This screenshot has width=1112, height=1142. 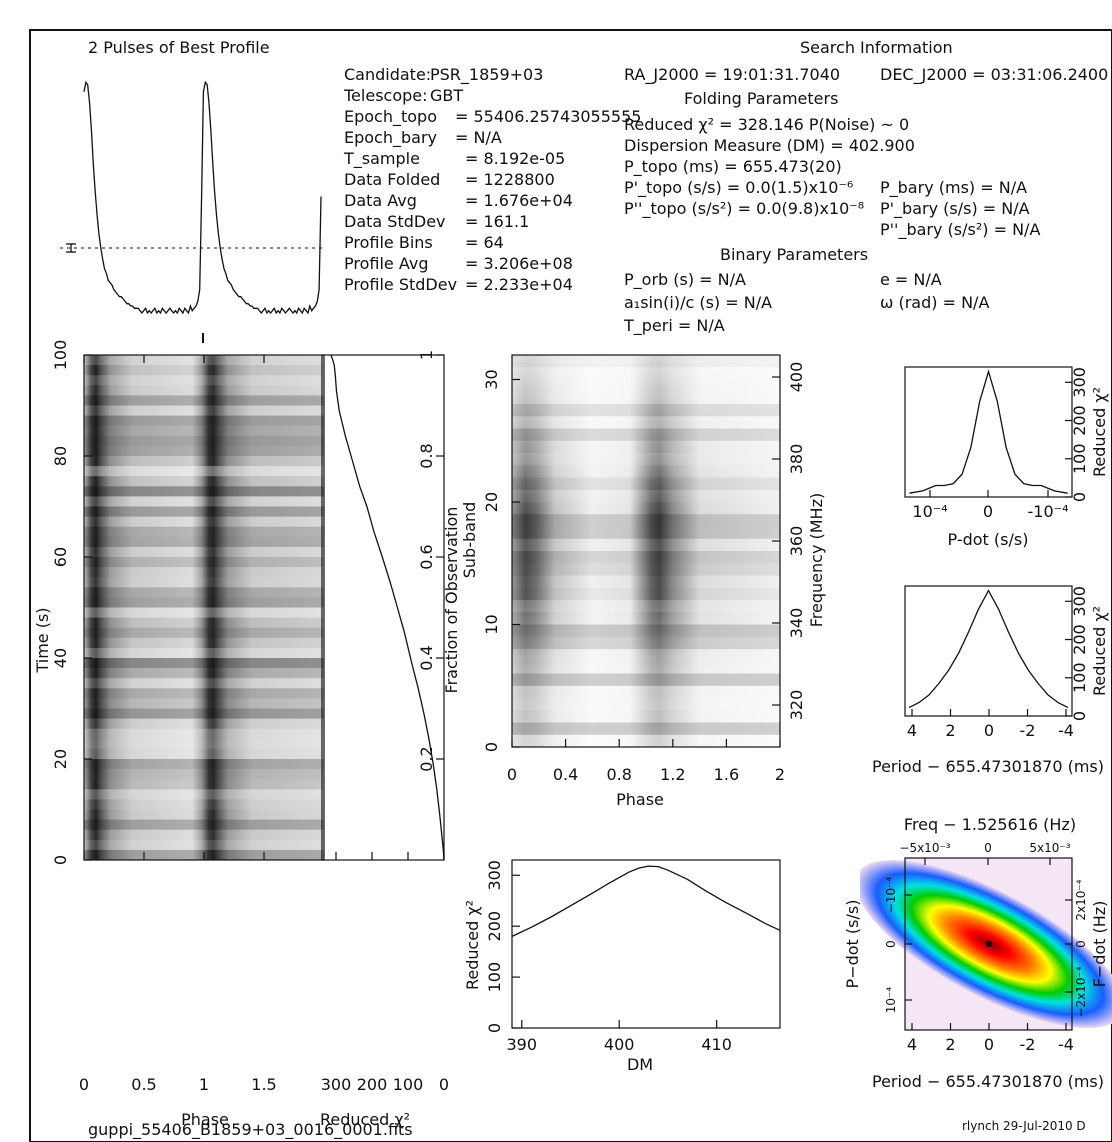 I want to click on folding-line: P'_topo (s/s) = 0.0(1.5)x10⁻⁶, so click(x=738, y=188).